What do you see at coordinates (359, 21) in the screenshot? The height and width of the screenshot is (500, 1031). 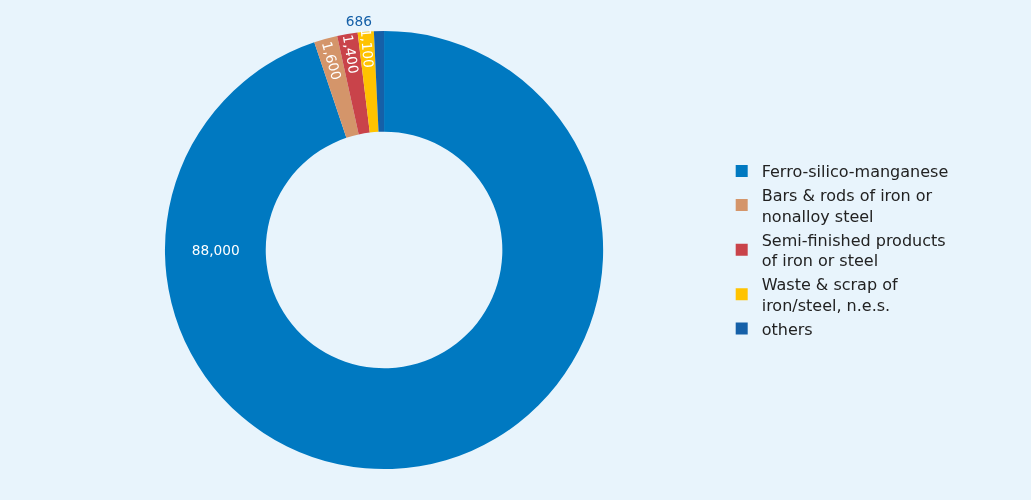 I see `data-label: 686` at bounding box center [359, 21].